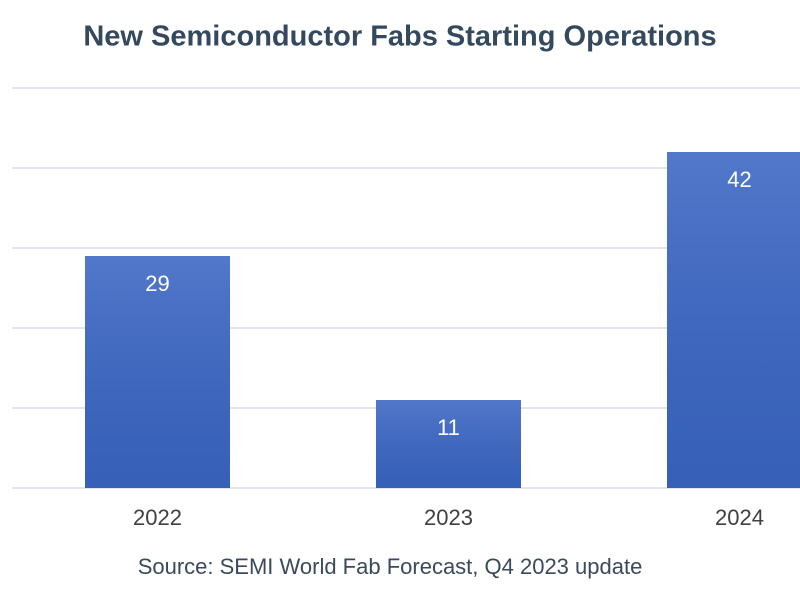 This screenshot has width=800, height=600. Describe the element at coordinates (448, 427) in the screenshot. I see `data-label: 11` at that location.